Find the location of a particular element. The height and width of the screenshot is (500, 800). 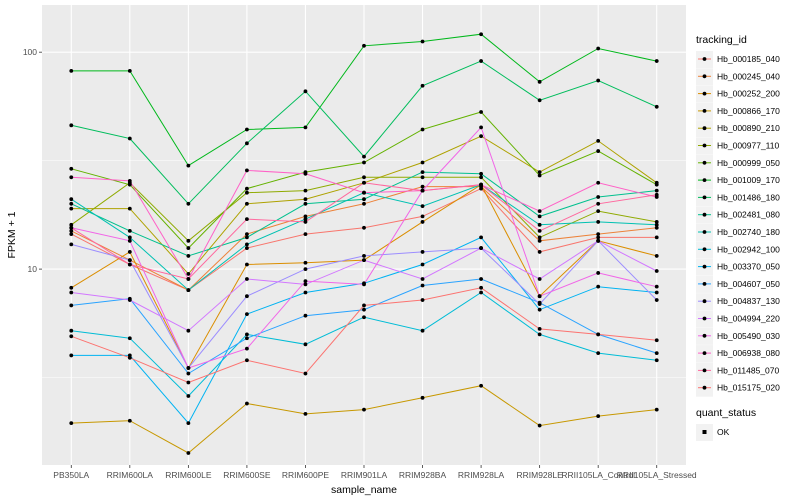

x-tick-label: RRII105LA_Stressed is located at coordinates (657, 475).